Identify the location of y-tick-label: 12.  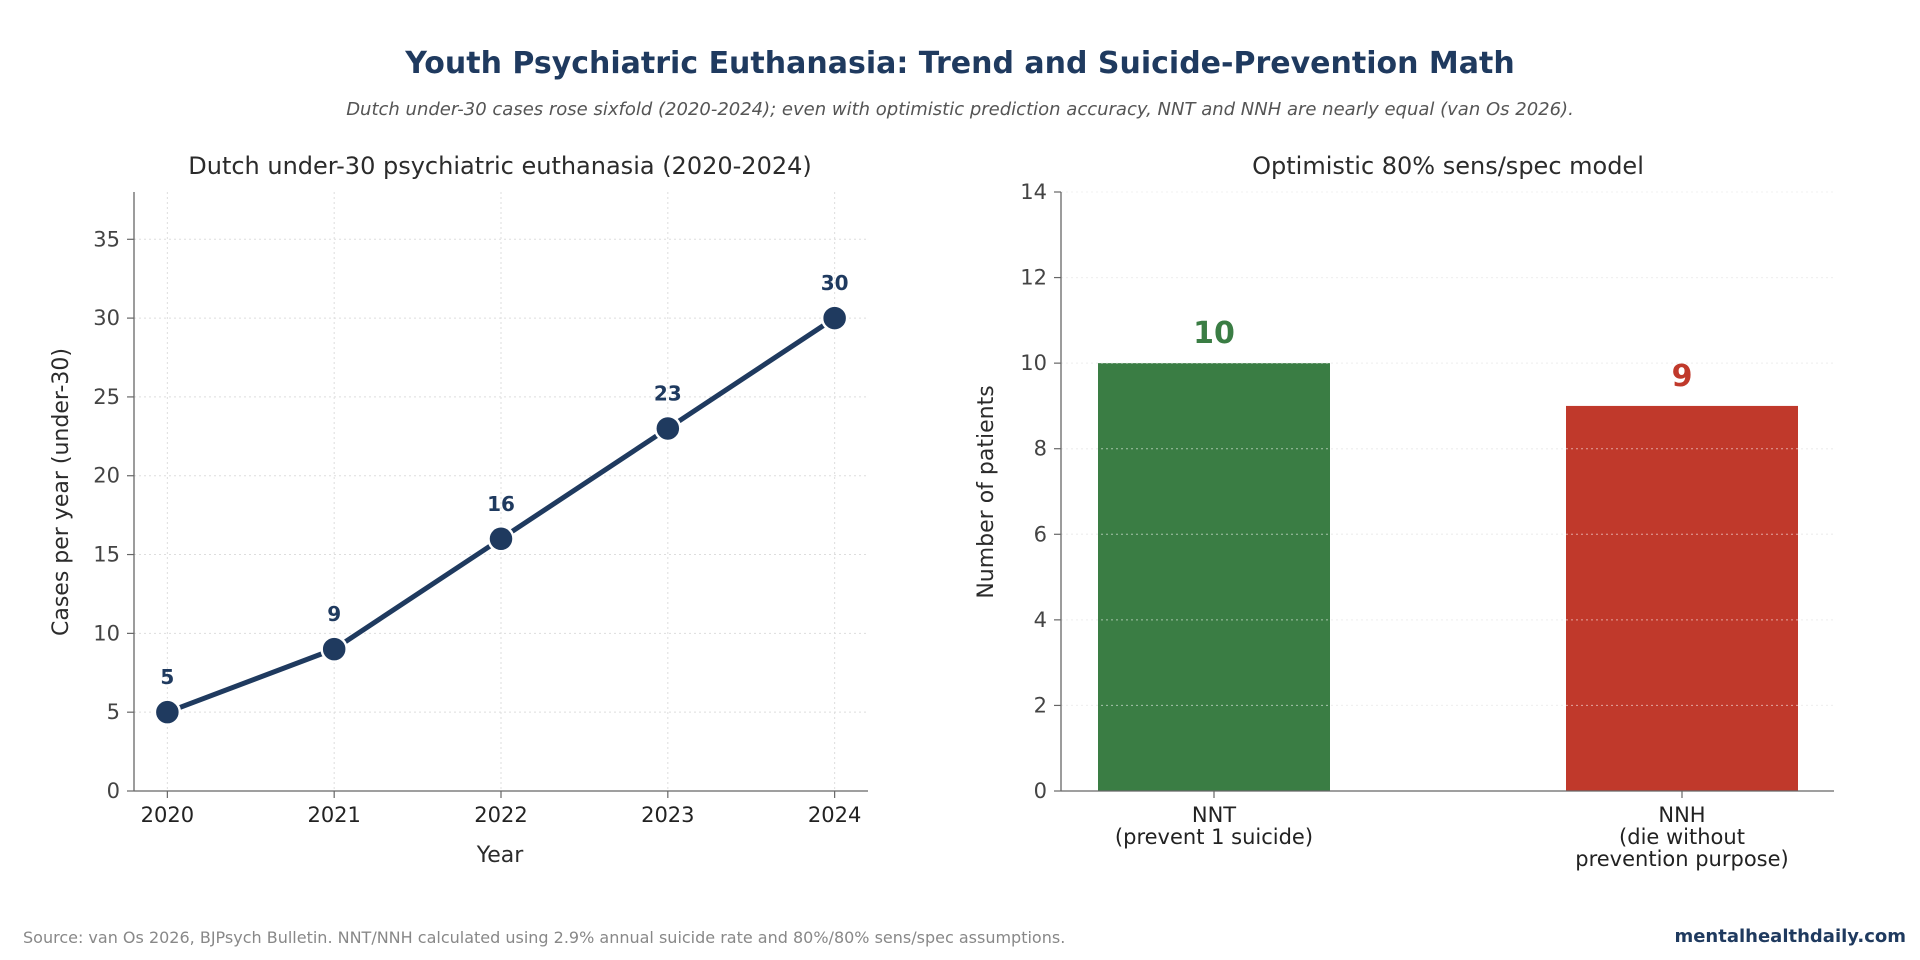
(1033, 278).